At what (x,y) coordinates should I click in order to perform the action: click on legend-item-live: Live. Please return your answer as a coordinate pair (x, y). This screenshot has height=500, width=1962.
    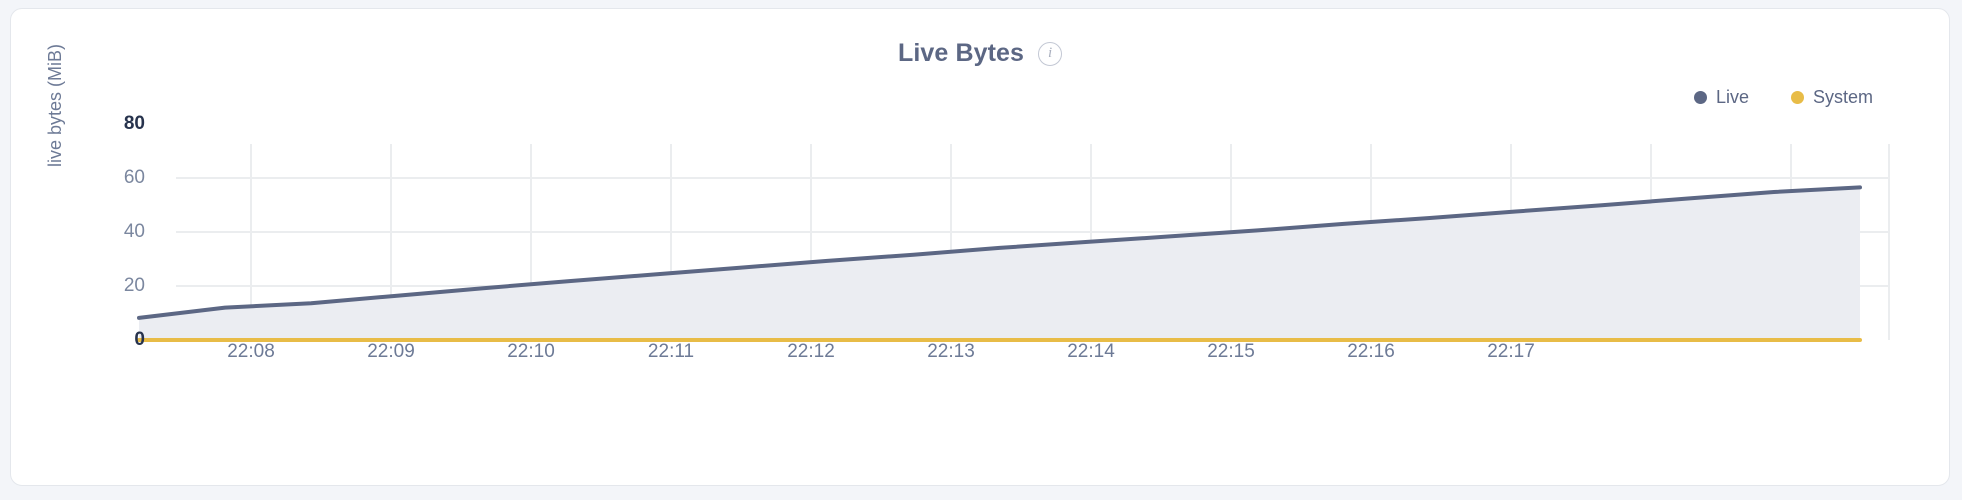
    Looking at the image, I should click on (1721, 97).